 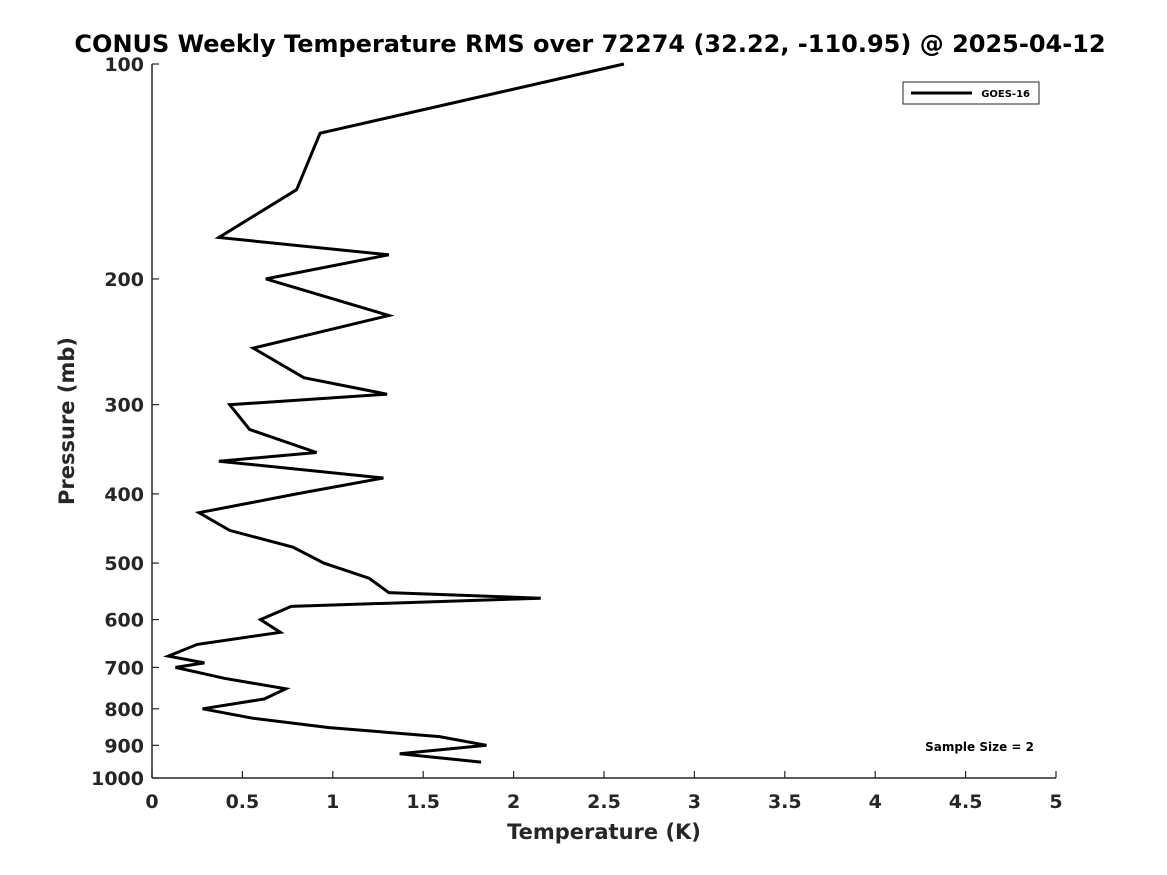 I want to click on x-tick-label: 2, so click(x=513, y=802).